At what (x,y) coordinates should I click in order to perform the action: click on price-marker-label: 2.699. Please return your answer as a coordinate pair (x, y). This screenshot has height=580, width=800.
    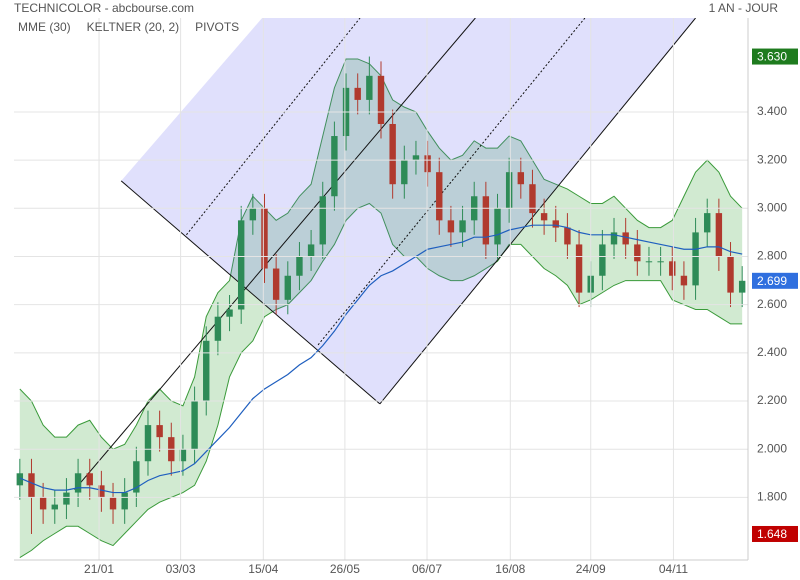
    Looking at the image, I should click on (772, 281).